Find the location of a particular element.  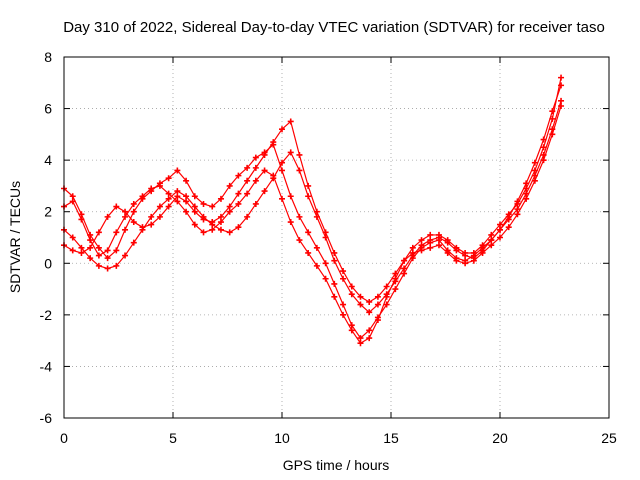

y-tick-label: 6 is located at coordinates (48, 109).